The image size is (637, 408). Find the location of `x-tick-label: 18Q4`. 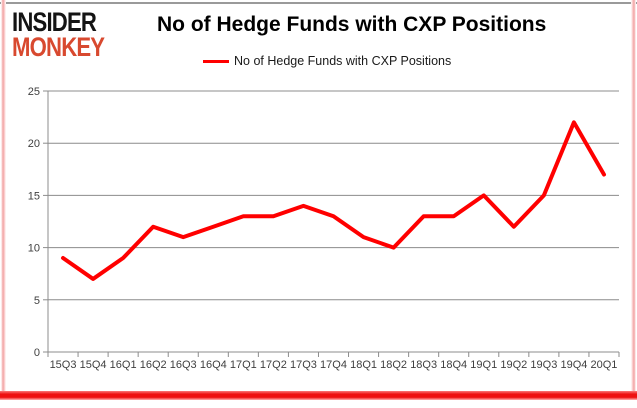

x-tick-label: 18Q4 is located at coordinates (453, 365).